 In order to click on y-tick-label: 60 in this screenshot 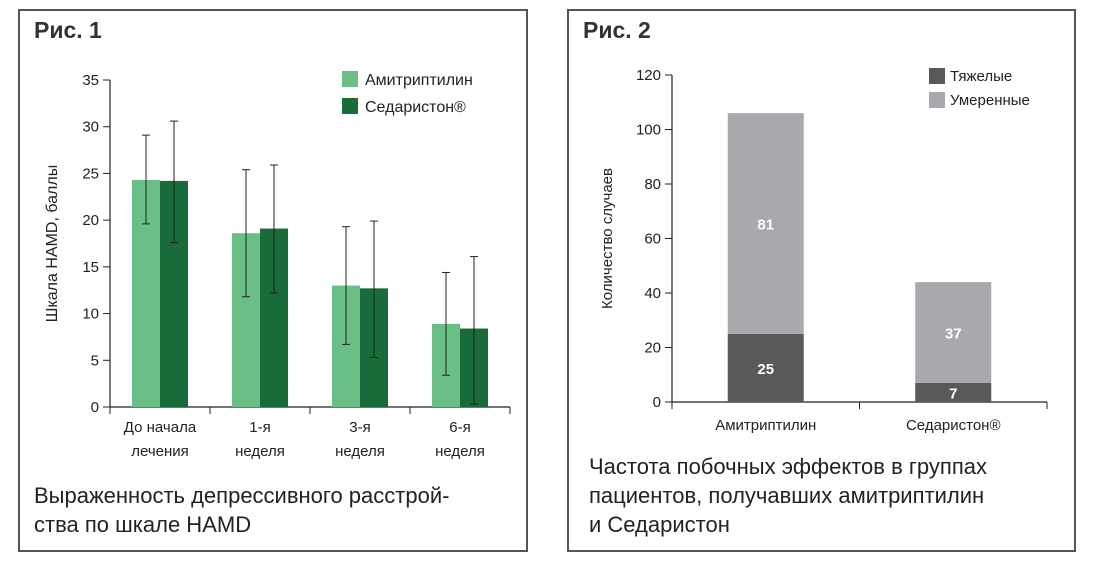, I will do `click(652, 239)`.